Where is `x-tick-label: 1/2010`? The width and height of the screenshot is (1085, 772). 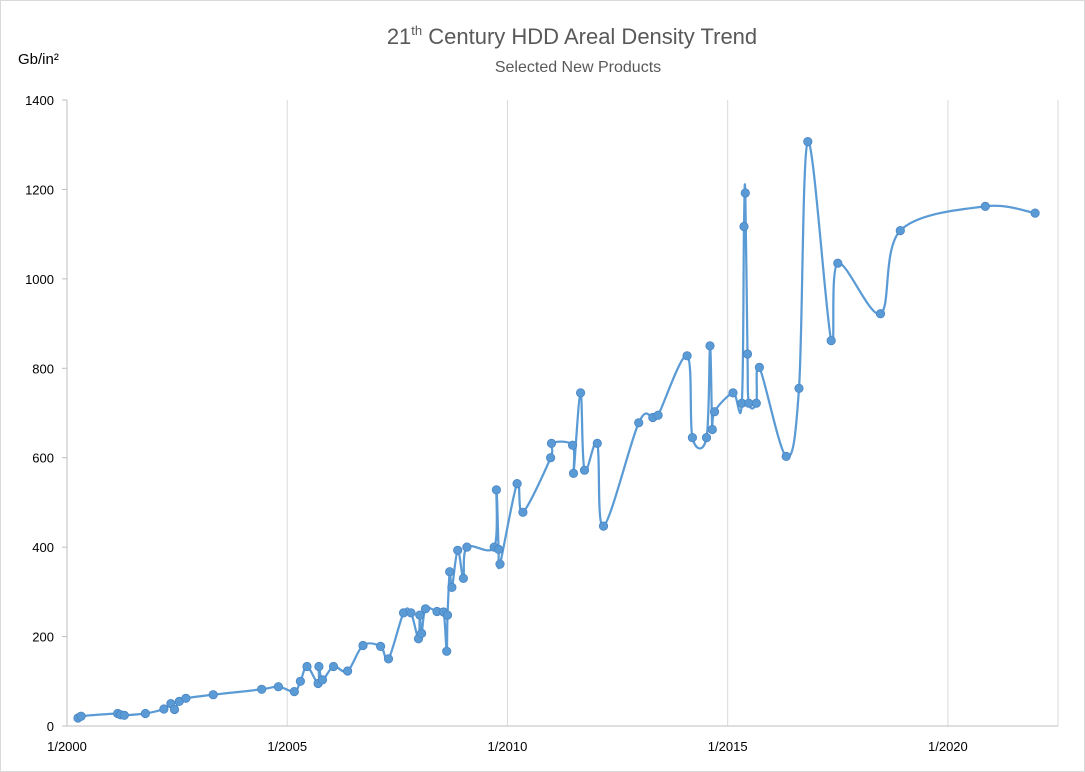
x-tick-label: 1/2010 is located at coordinates (508, 746).